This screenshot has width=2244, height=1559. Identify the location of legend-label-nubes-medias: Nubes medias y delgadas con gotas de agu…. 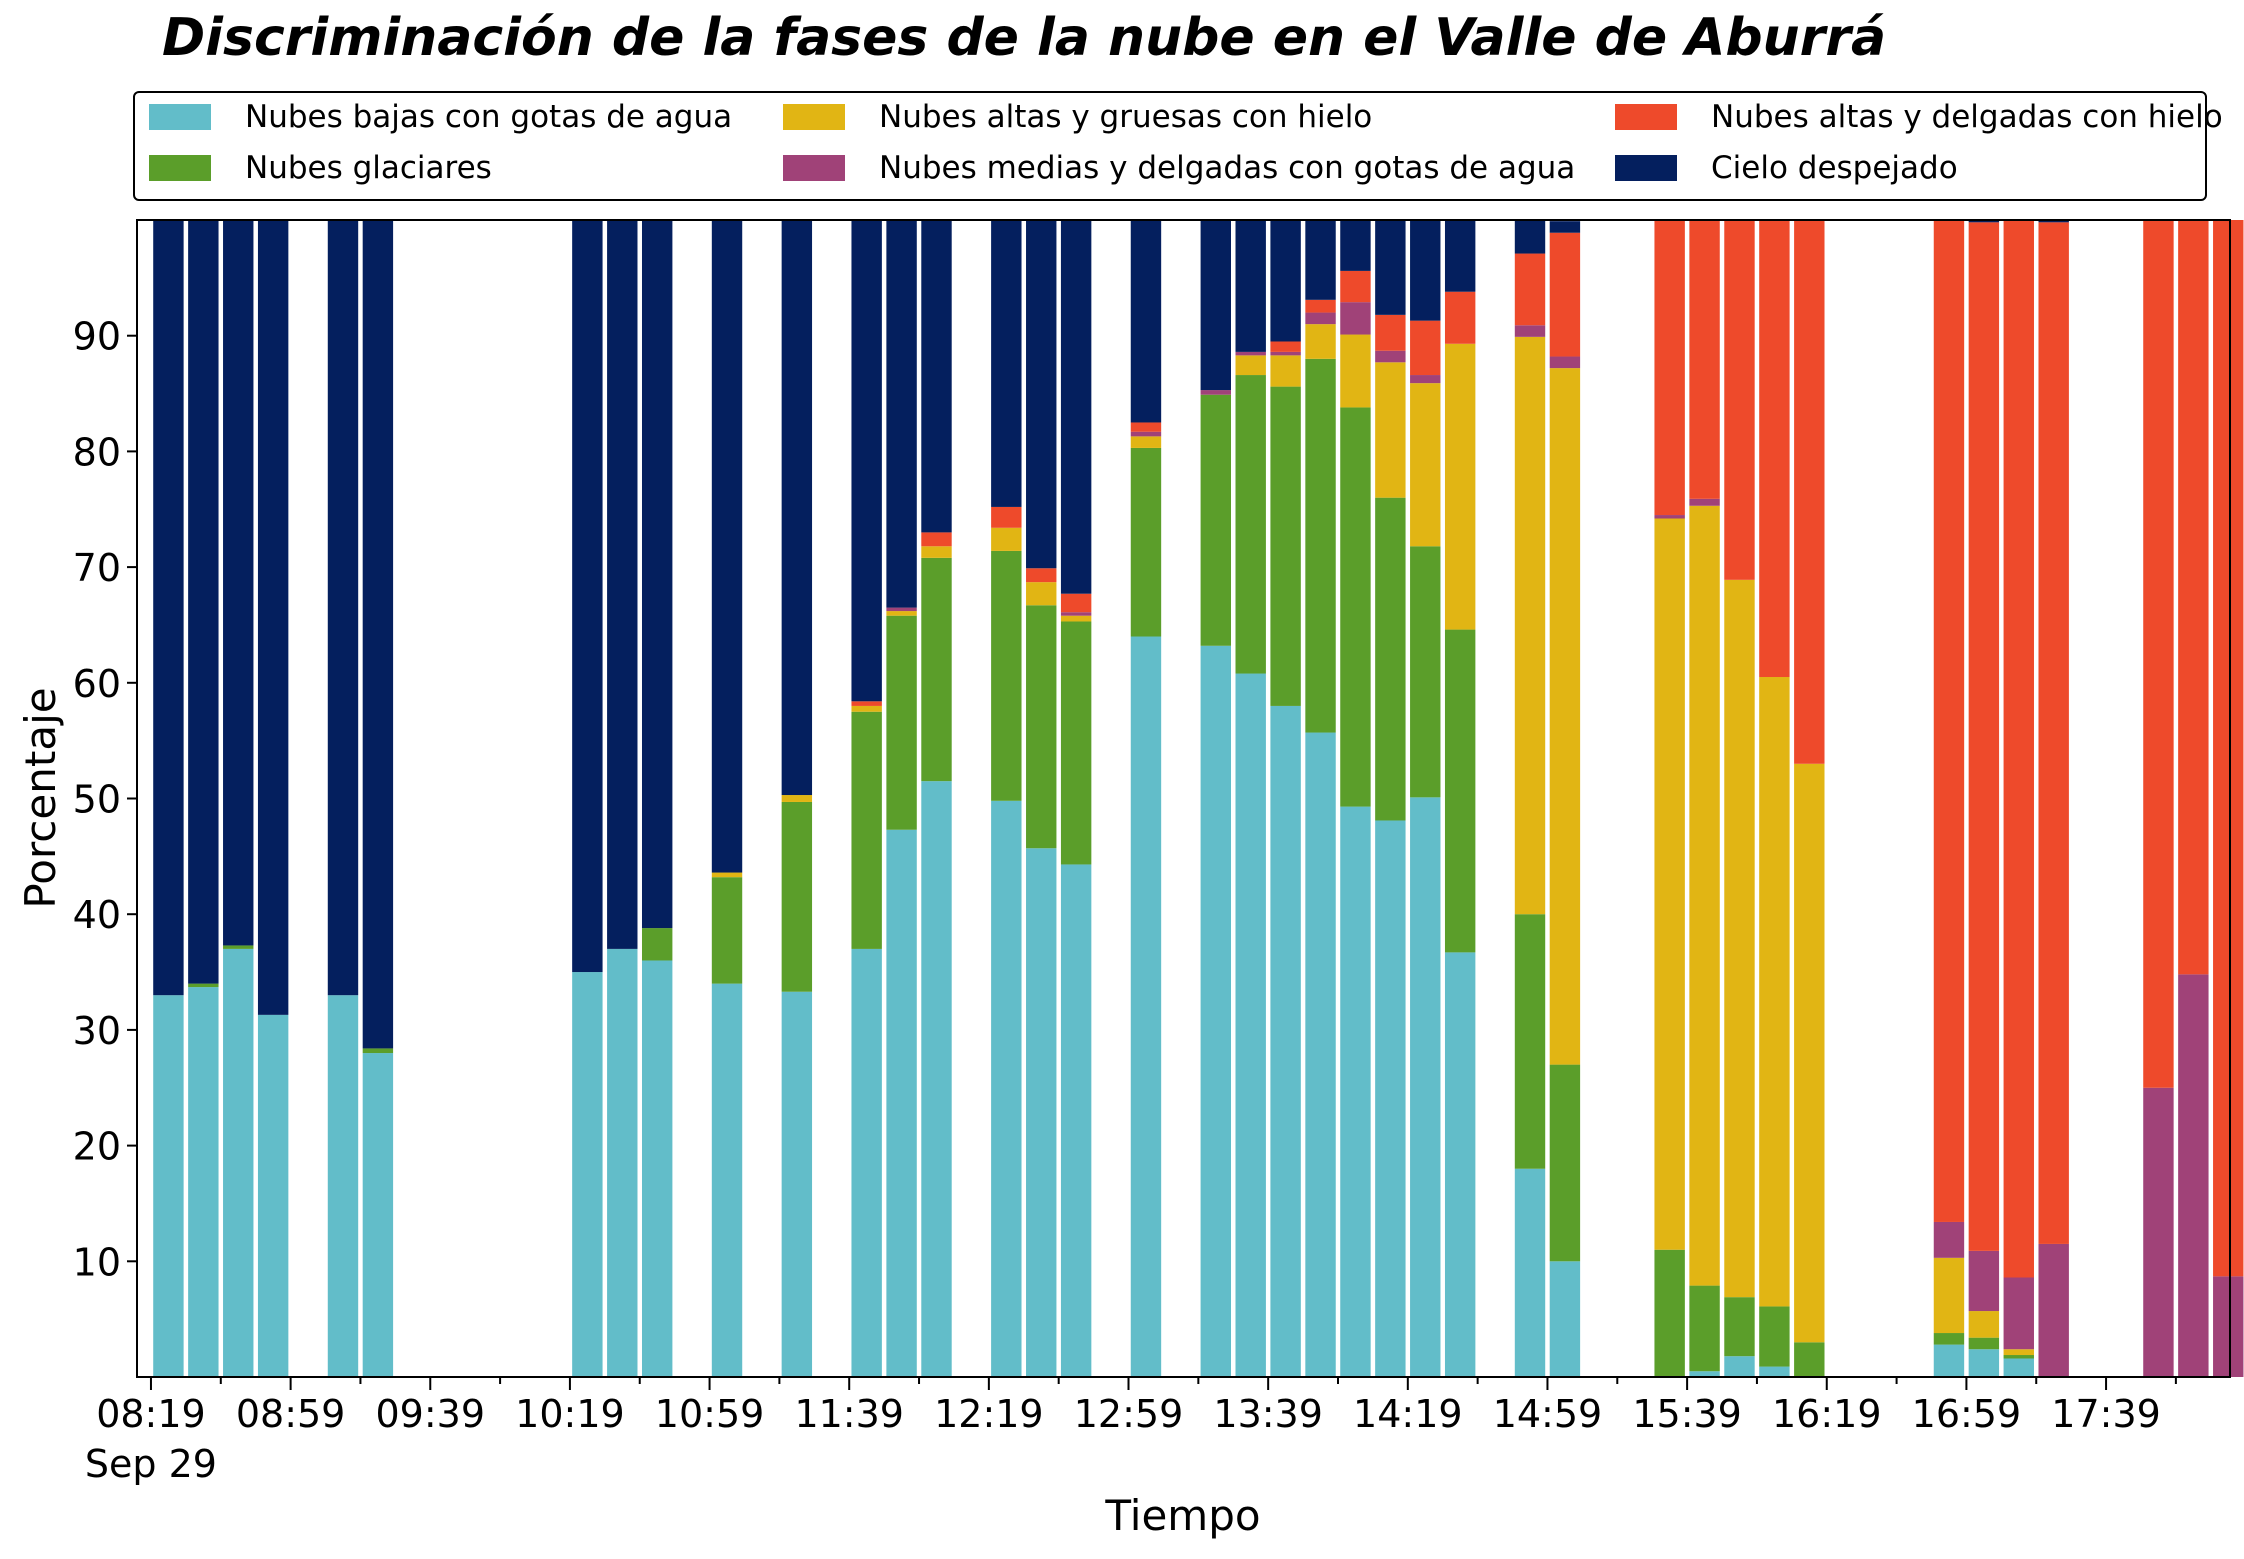
(1227, 168).